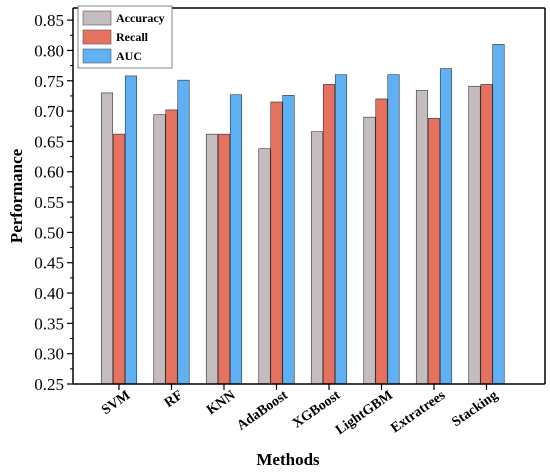  Describe the element at coordinates (49, 232) in the screenshot. I see `y-tick-label: 0.50` at that location.